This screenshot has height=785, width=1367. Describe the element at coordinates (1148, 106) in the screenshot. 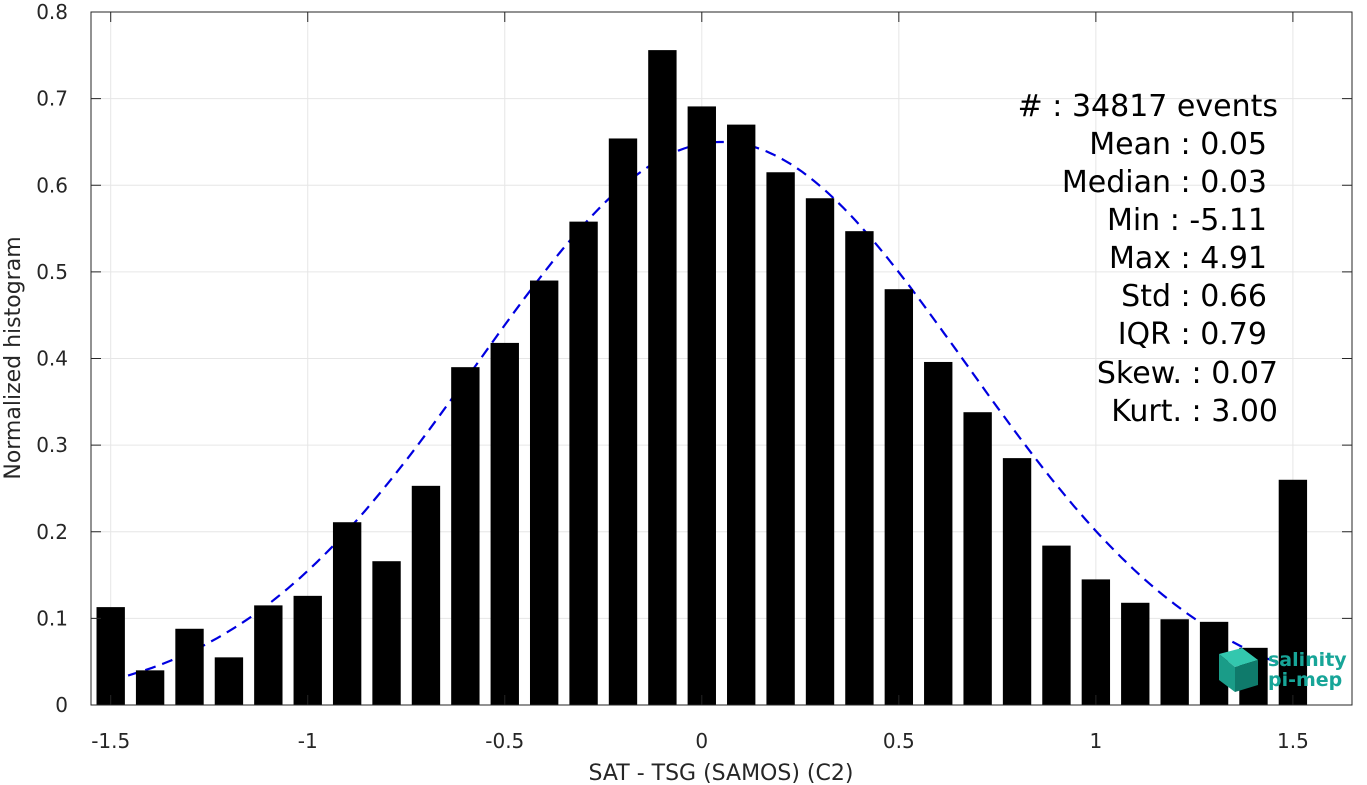

I see `stat-events: # : 34817 events` at that location.